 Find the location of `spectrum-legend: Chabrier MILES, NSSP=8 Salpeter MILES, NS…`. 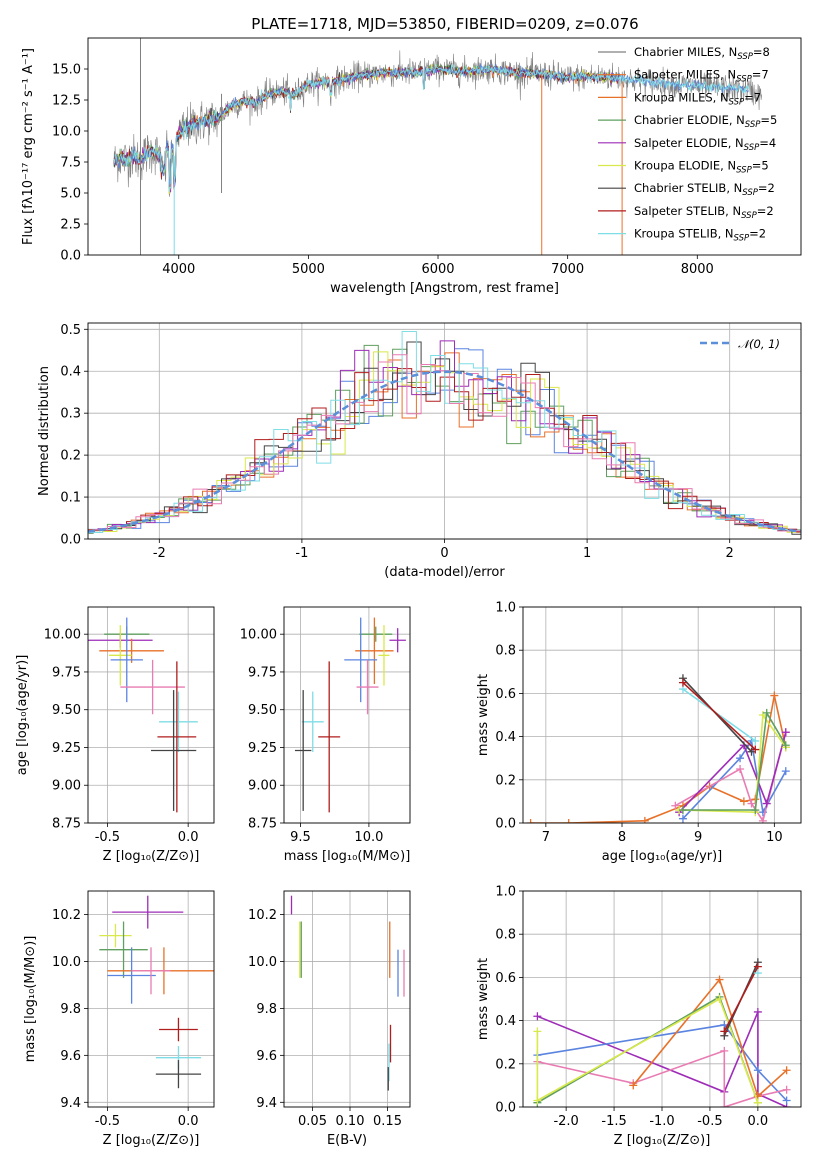

spectrum-legend: Chabrier MILES, NSSP=8 Salpeter MILES, NS… is located at coordinates (687, 144).